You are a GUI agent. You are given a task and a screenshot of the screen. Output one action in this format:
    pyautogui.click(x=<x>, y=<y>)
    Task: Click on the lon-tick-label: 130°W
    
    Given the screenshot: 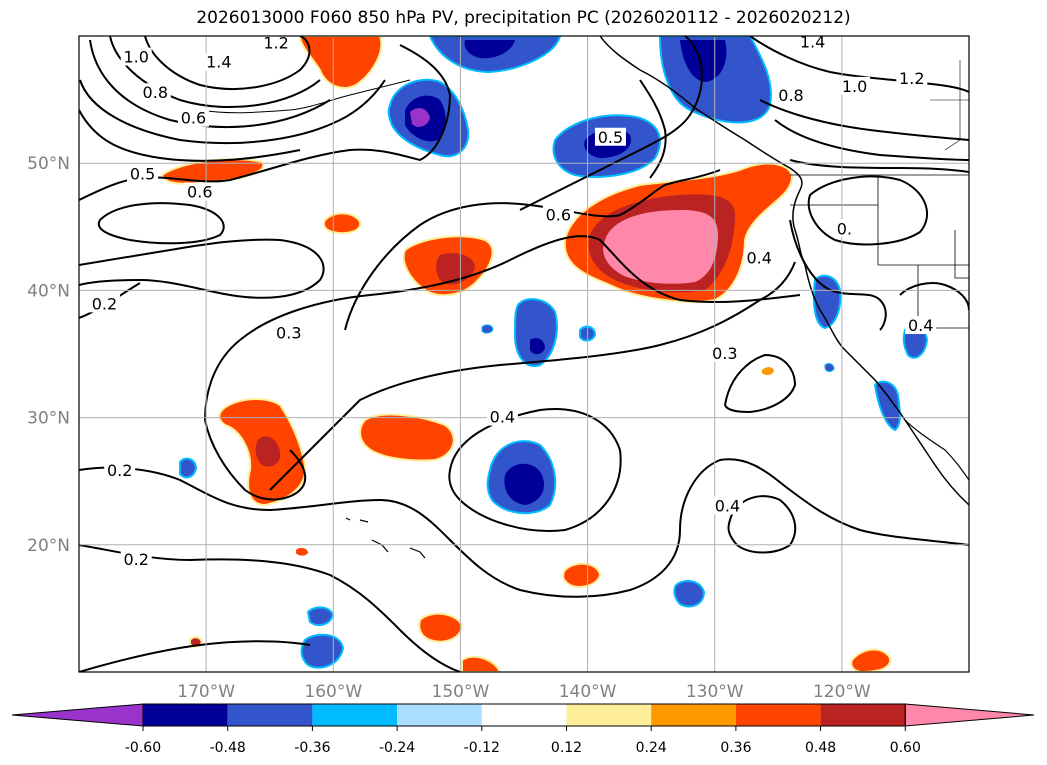 What is the action you would take?
    pyautogui.click(x=715, y=692)
    